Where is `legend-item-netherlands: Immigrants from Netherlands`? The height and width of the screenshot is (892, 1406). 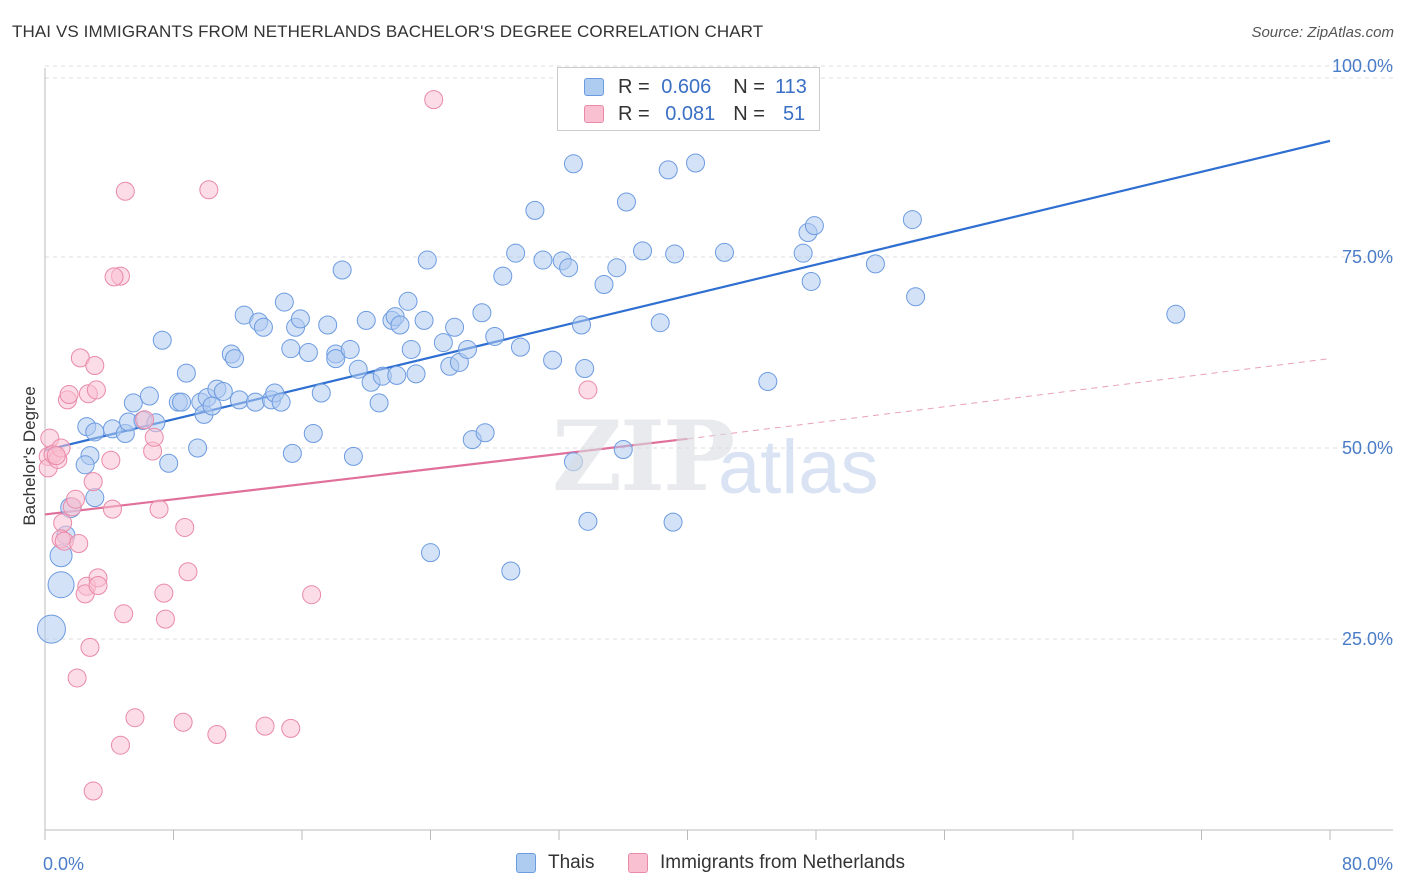
legend-item-netherlands: Immigrants from Netherlands is located at coordinates (766, 863).